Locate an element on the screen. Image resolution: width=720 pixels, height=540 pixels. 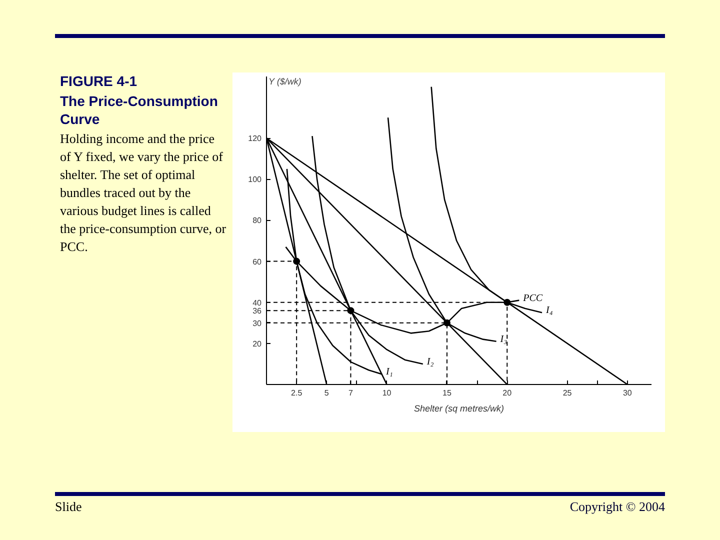
y-tick-label: 80 is located at coordinates (257, 221).